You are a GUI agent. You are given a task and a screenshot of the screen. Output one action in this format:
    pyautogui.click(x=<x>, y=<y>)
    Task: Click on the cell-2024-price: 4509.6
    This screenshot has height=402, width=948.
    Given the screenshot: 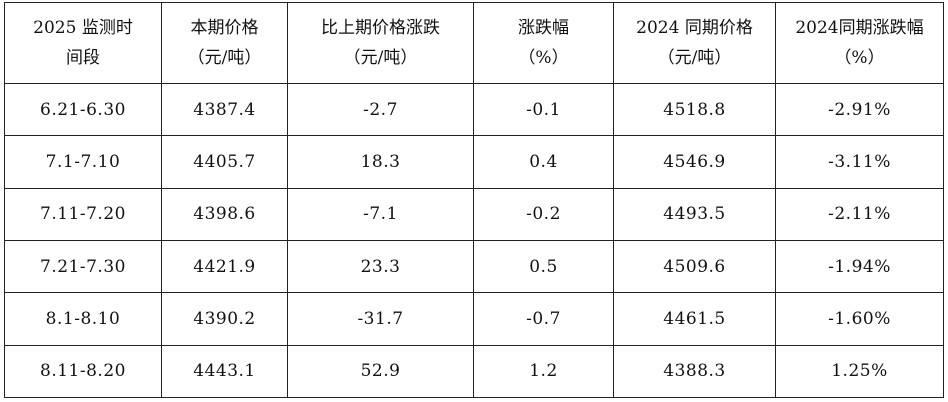 What is the action you would take?
    pyautogui.click(x=694, y=266)
    